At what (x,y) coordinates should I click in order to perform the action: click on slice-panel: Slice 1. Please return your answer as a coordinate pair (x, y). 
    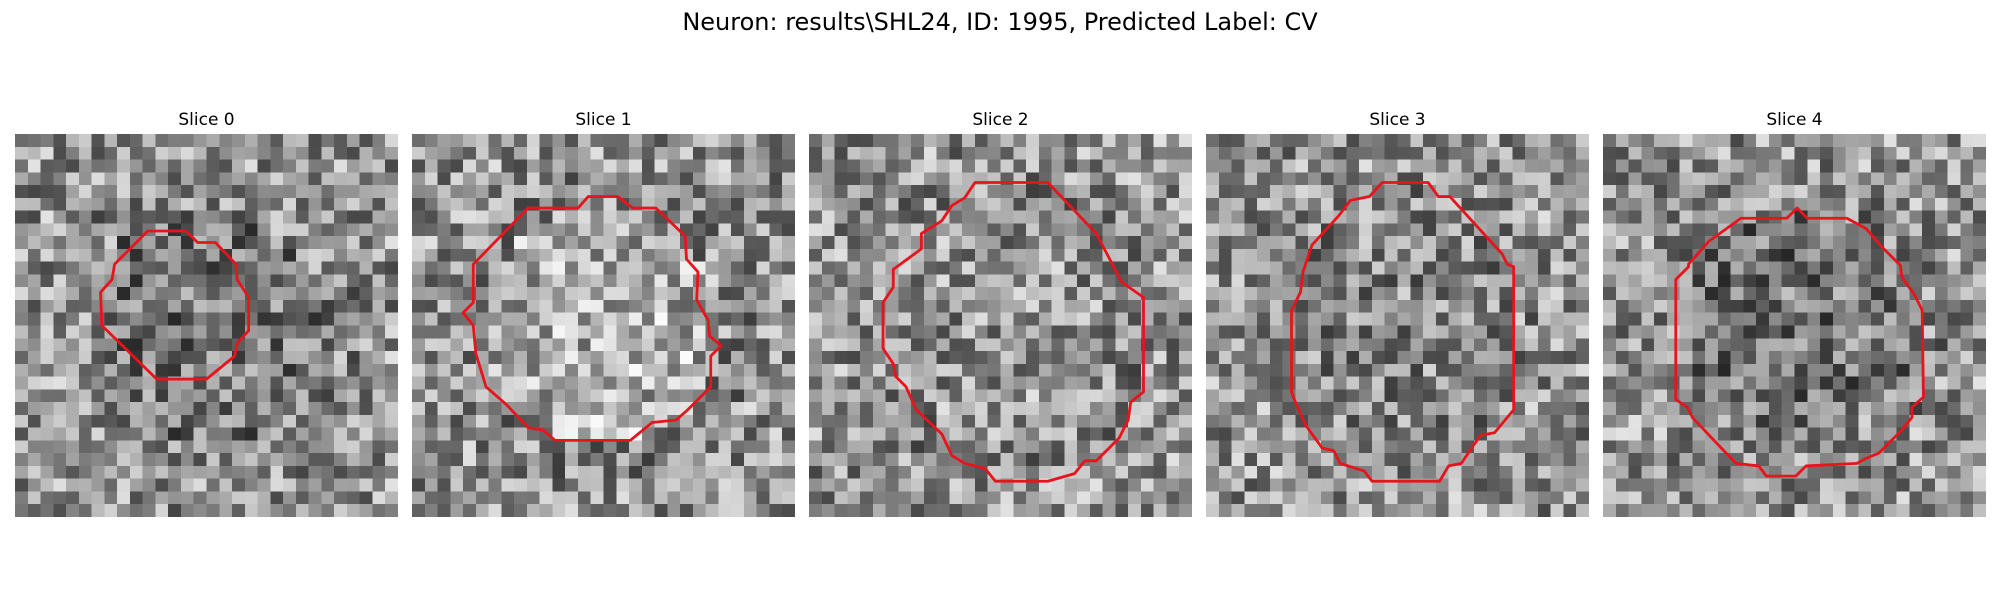
    Looking at the image, I should click on (603, 312).